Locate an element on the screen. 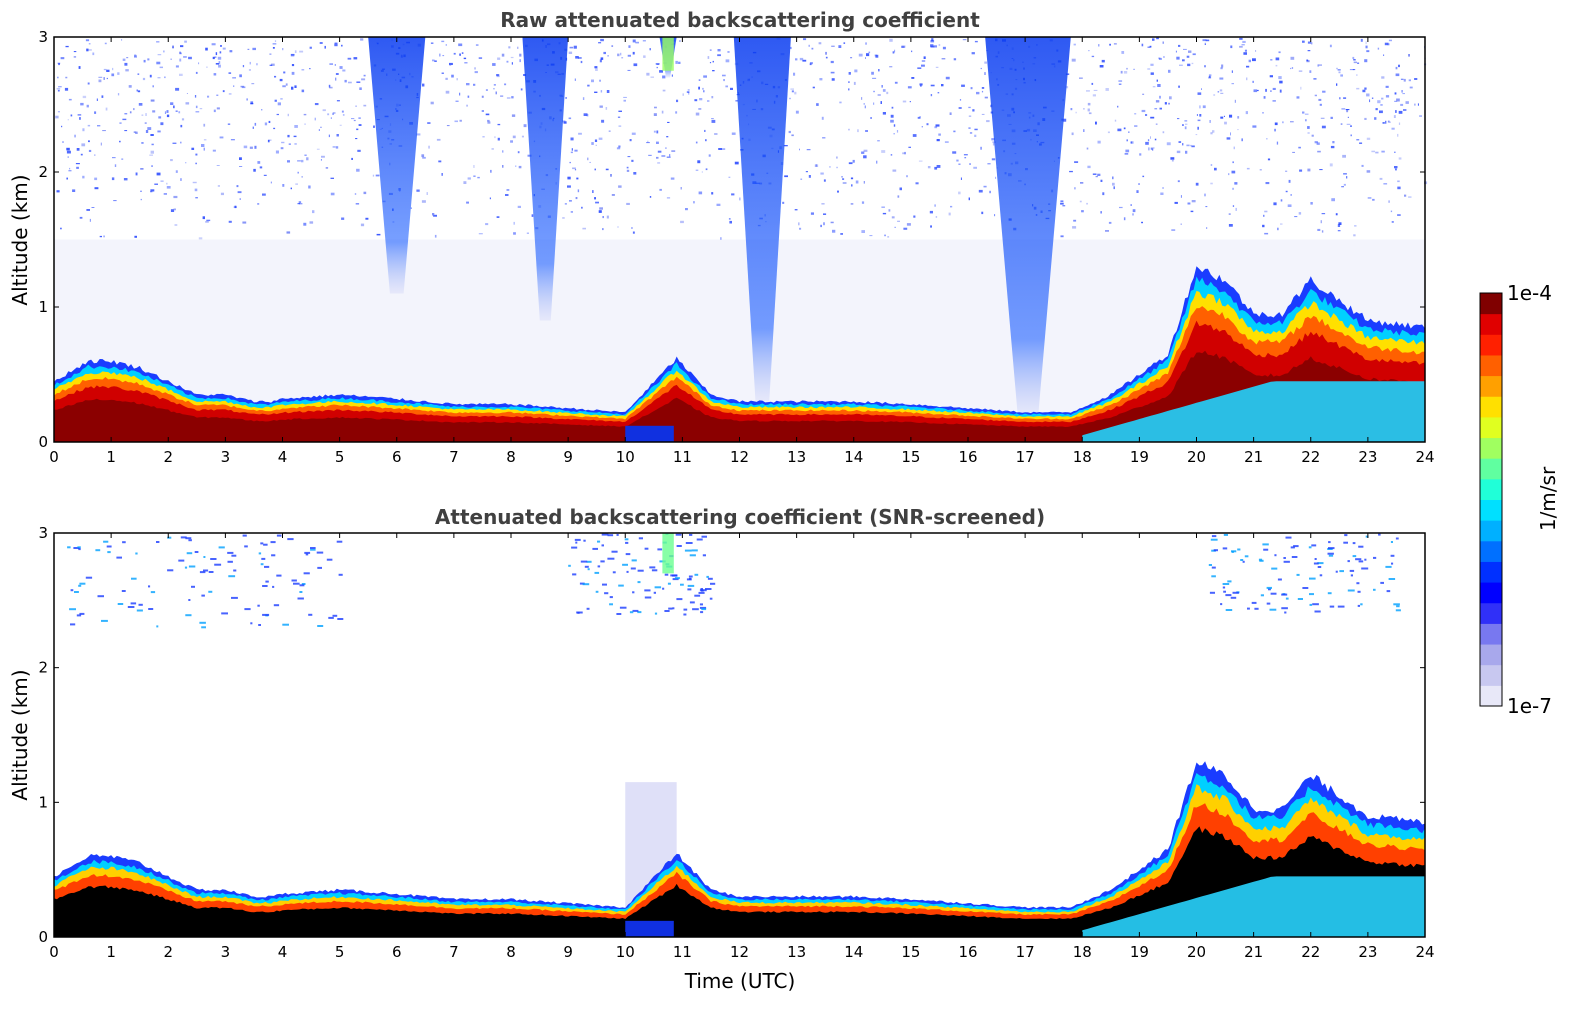 The width and height of the screenshot is (1595, 1020). colorbar-max-label: 1e-4 is located at coordinates (1529, 293).